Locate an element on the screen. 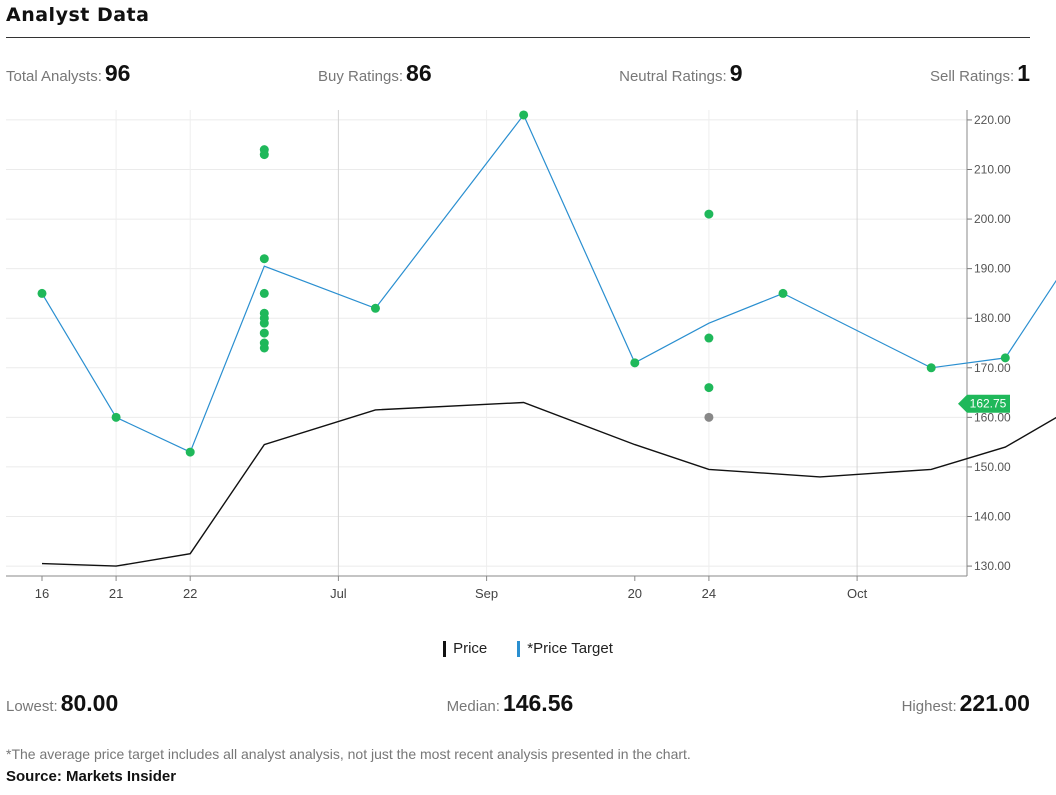 Image resolution: width=1056 pixels, height=795 pixels. stat-label: Neutral Ratings: is located at coordinates (673, 76).